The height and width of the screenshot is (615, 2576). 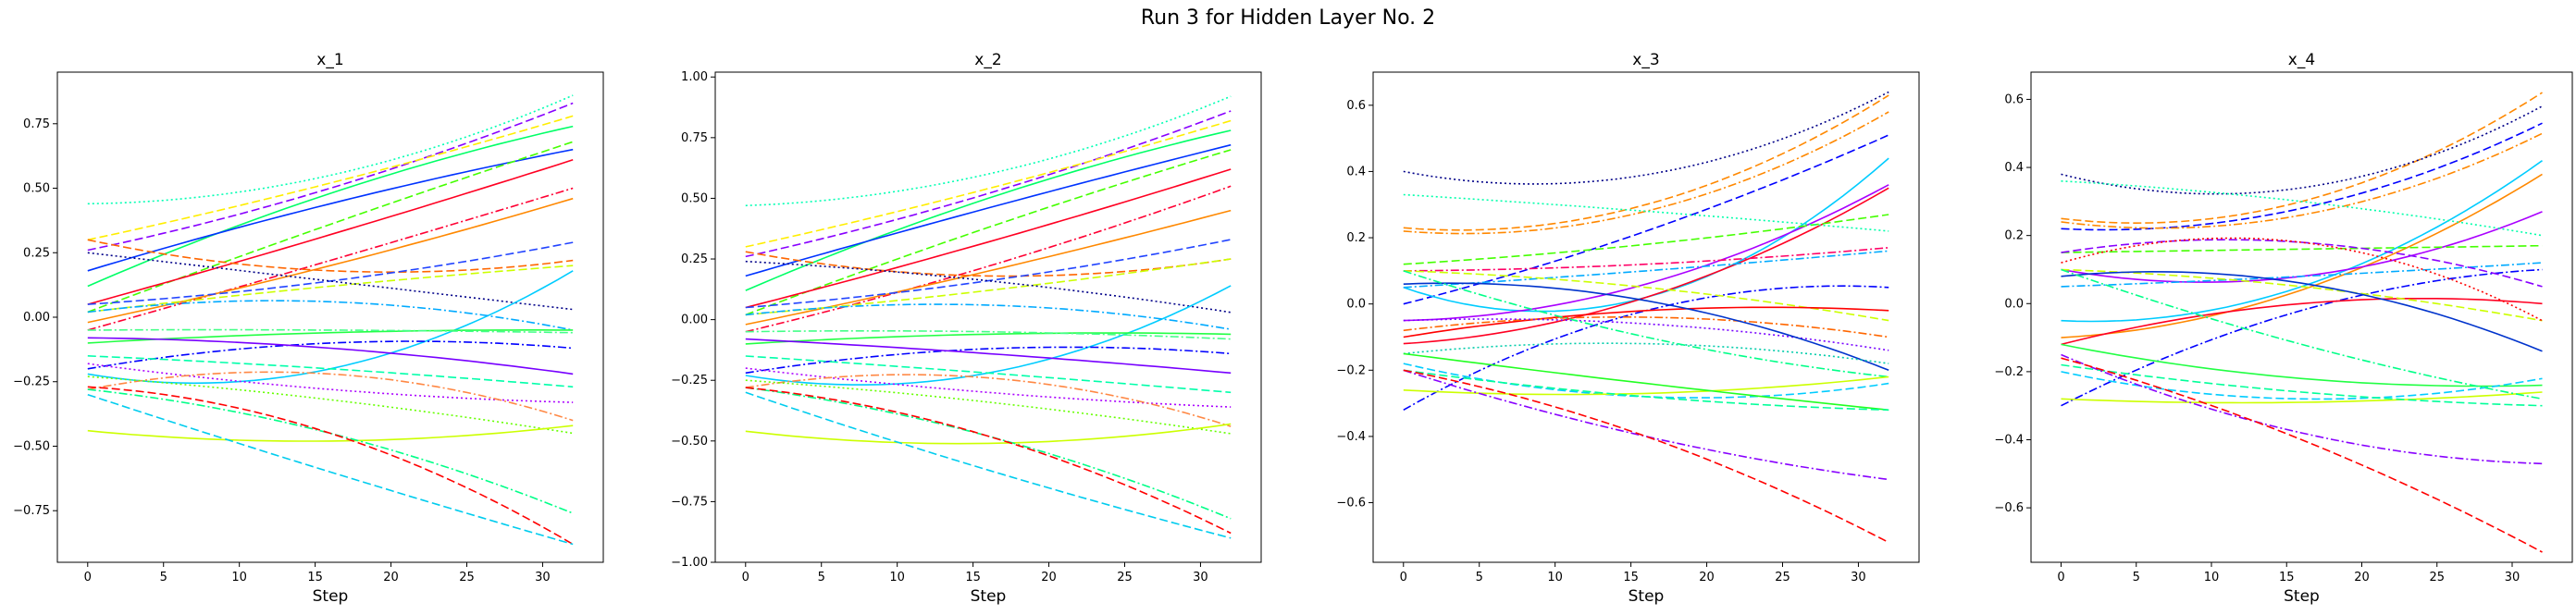 What do you see at coordinates (36, 189) in the screenshot?
I see `y-tick-label: 0.50` at bounding box center [36, 189].